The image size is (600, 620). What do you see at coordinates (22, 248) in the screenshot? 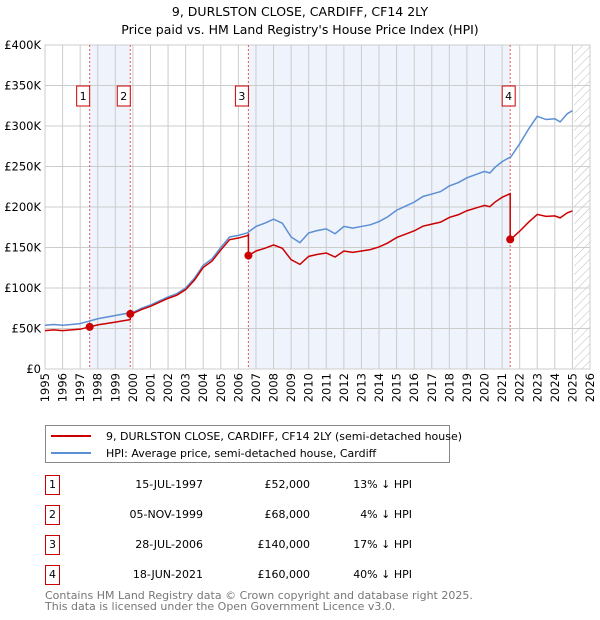
I see `y-tick-label: £150K` at bounding box center [22, 248].